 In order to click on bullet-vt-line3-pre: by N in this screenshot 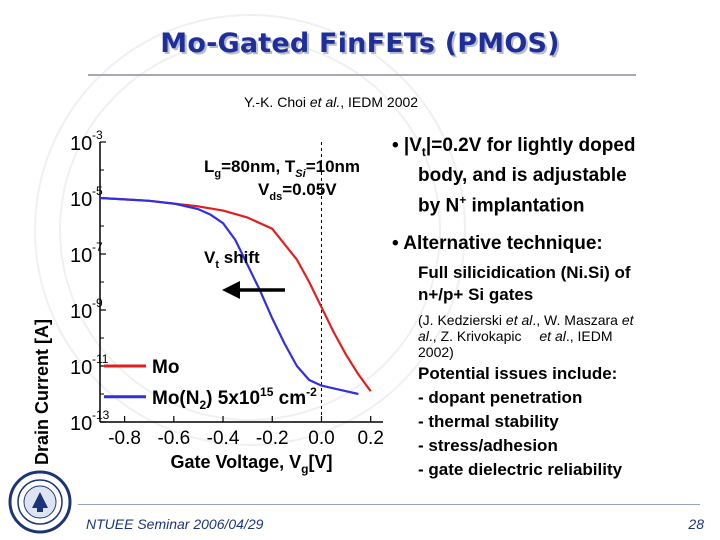, I will do `click(439, 206)`.